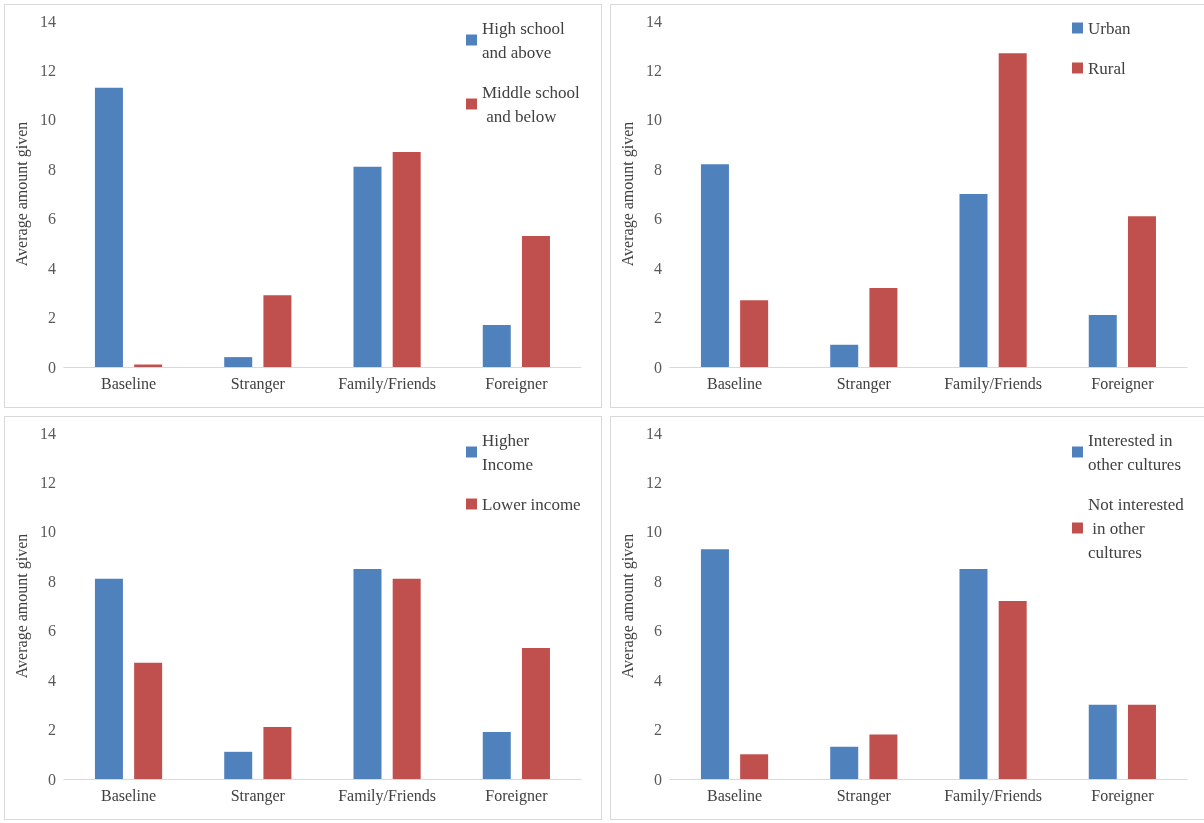 Image resolution: width=1204 pixels, height=823 pixels. Describe the element at coordinates (525, 40) in the screenshot. I see `legend-label: High school and above` at that location.